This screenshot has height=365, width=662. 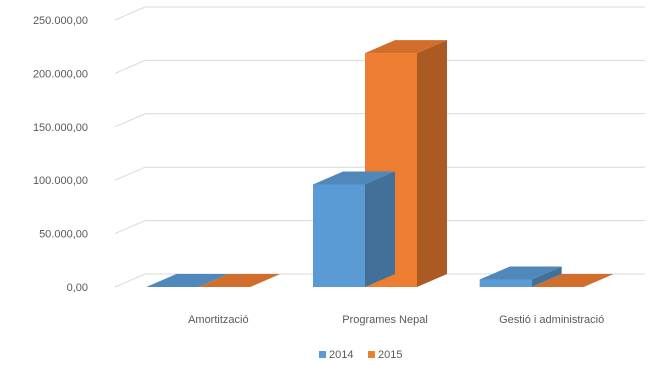 What do you see at coordinates (218, 320) in the screenshot?
I see `x-tick-label: Amortització` at bounding box center [218, 320].